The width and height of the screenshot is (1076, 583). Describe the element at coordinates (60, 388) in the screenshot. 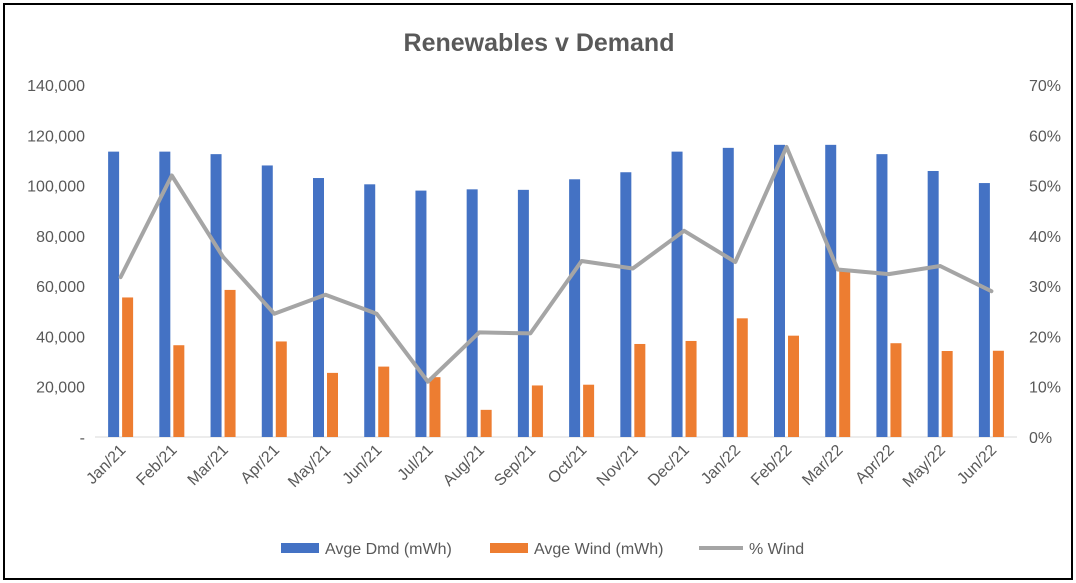

I see `left-tick-label: 20,000` at that location.